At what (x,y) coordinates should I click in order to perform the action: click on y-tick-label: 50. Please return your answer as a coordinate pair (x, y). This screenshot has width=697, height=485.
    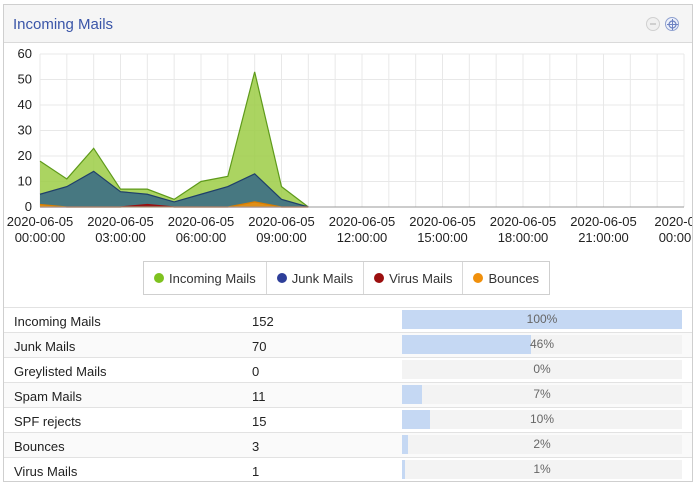
    Looking at the image, I should click on (25, 79).